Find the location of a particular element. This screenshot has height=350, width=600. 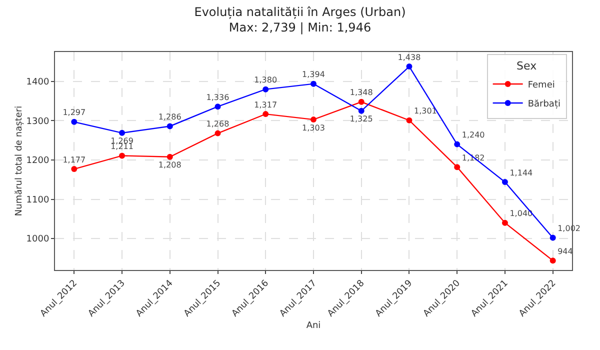

data-label: 1,268 is located at coordinates (218, 124).